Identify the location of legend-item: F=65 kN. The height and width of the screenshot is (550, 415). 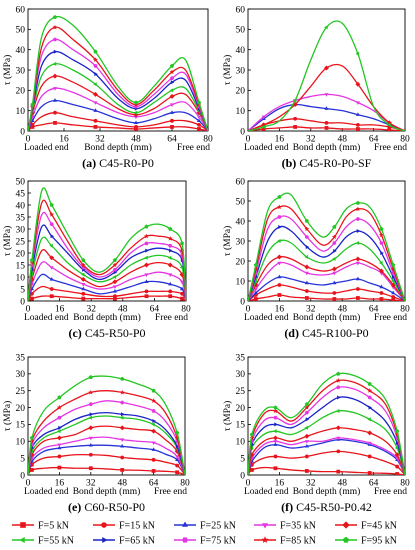
(124, 541).